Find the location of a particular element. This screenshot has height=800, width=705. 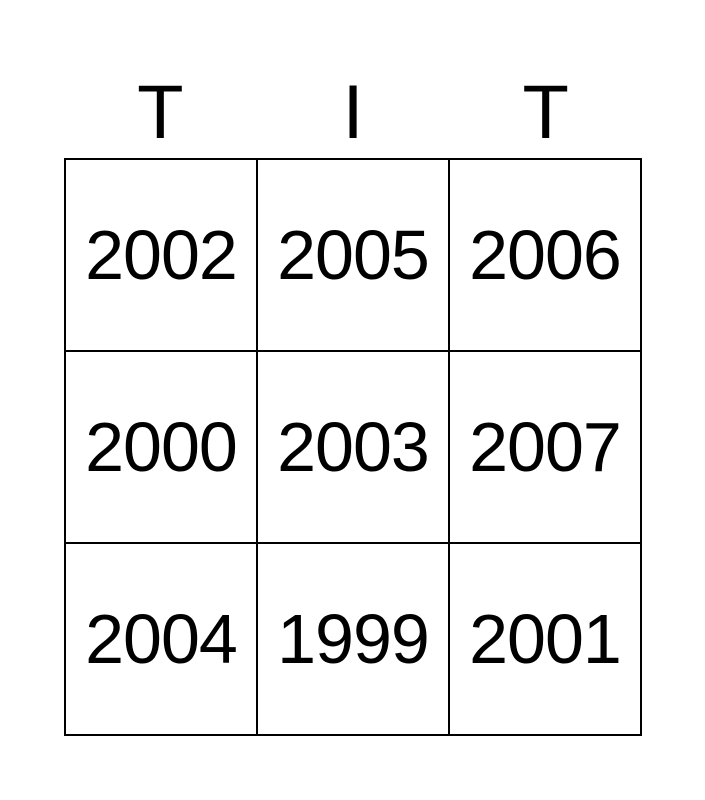

bingo-cell: 1999 is located at coordinates (353, 639).